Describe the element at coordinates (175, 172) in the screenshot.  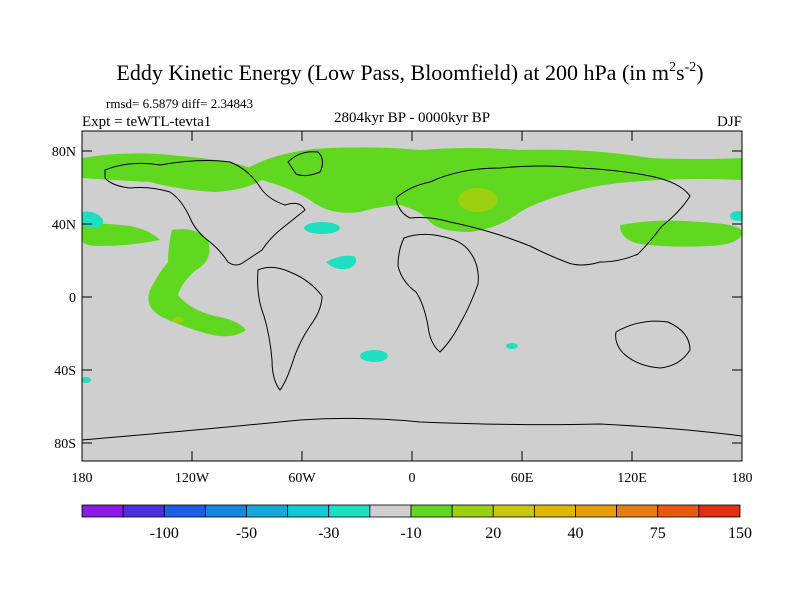
I see `positive-region-north-pacific` at that location.